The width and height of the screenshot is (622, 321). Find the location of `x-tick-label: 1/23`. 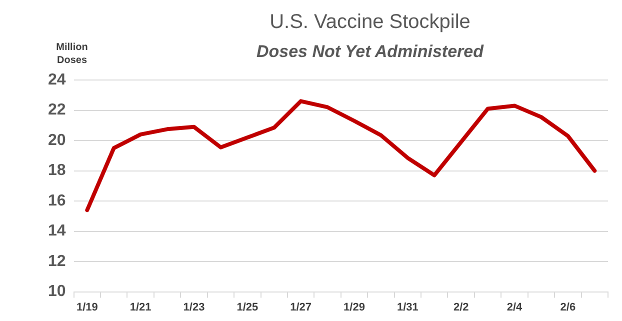

x-tick-label: 1/23 is located at coordinates (194, 307).